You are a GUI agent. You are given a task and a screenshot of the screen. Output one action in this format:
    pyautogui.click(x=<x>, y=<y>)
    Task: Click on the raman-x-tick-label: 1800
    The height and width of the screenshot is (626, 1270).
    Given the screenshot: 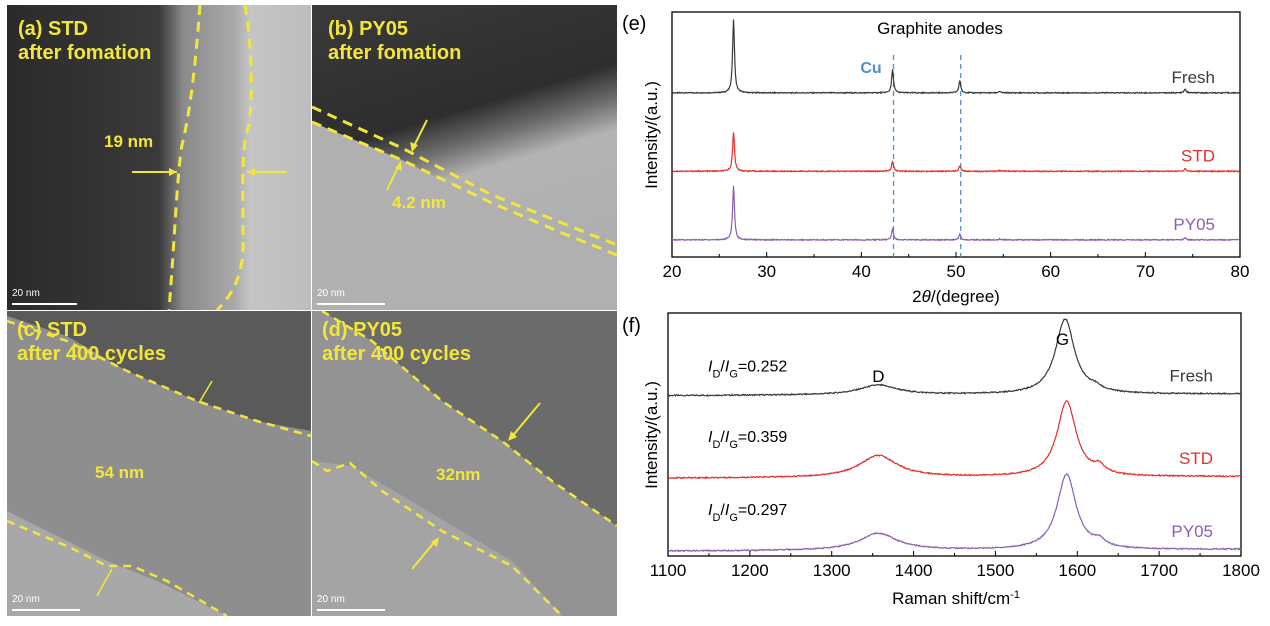 What is the action you would take?
    pyautogui.click(x=1241, y=570)
    